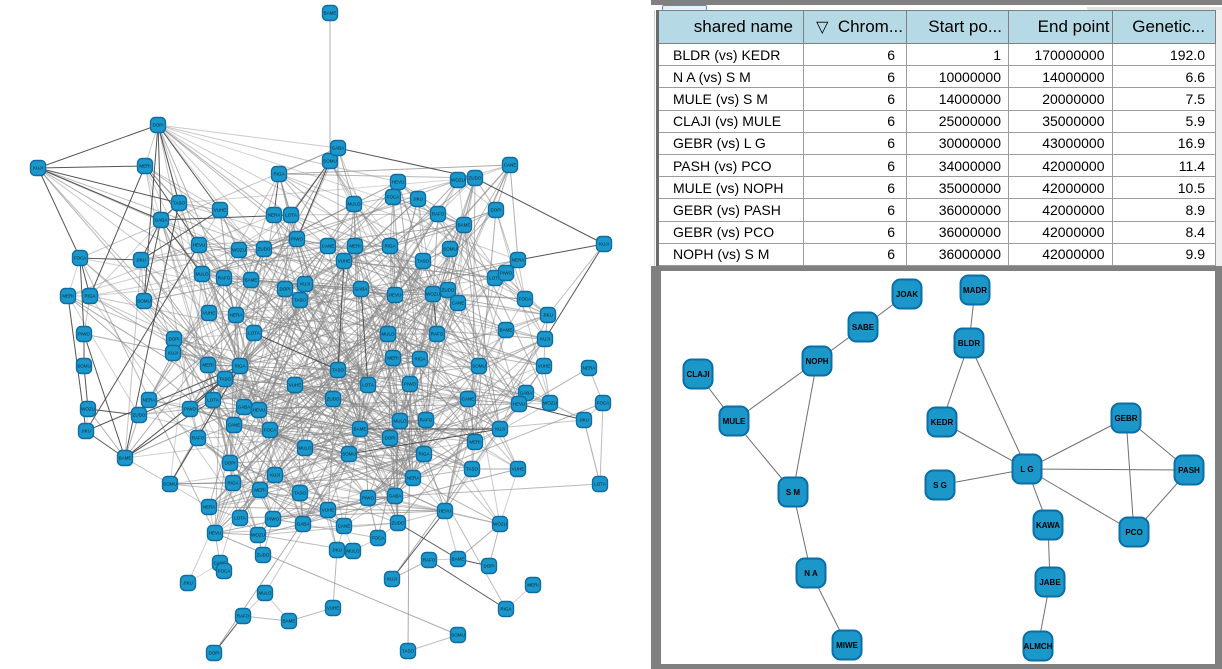 Image resolution: width=1222 pixels, height=669 pixels. Describe the element at coordinates (816, 361) in the screenshot. I see `svg-text: NOPH` at that location.